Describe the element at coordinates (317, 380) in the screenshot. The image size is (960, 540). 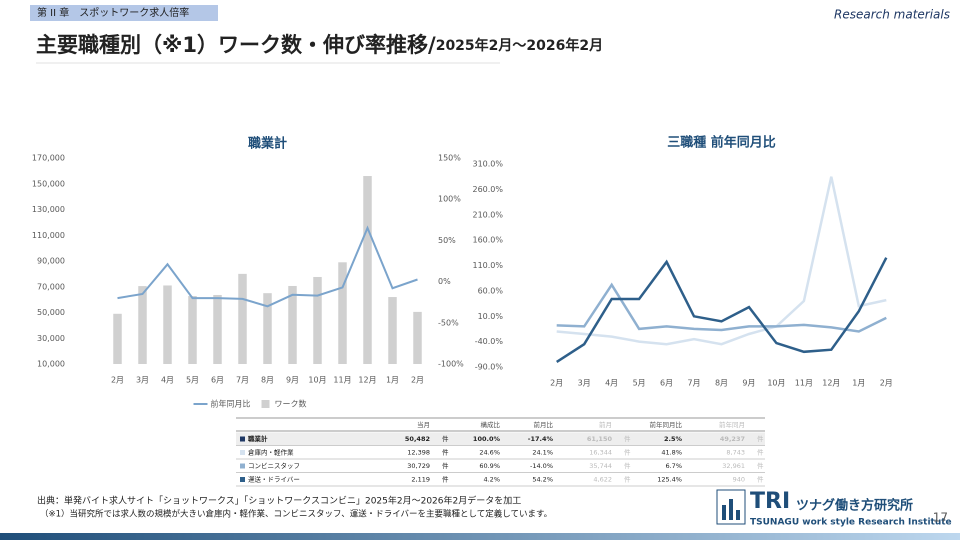
I see `x-tick-label: 10月` at that location.